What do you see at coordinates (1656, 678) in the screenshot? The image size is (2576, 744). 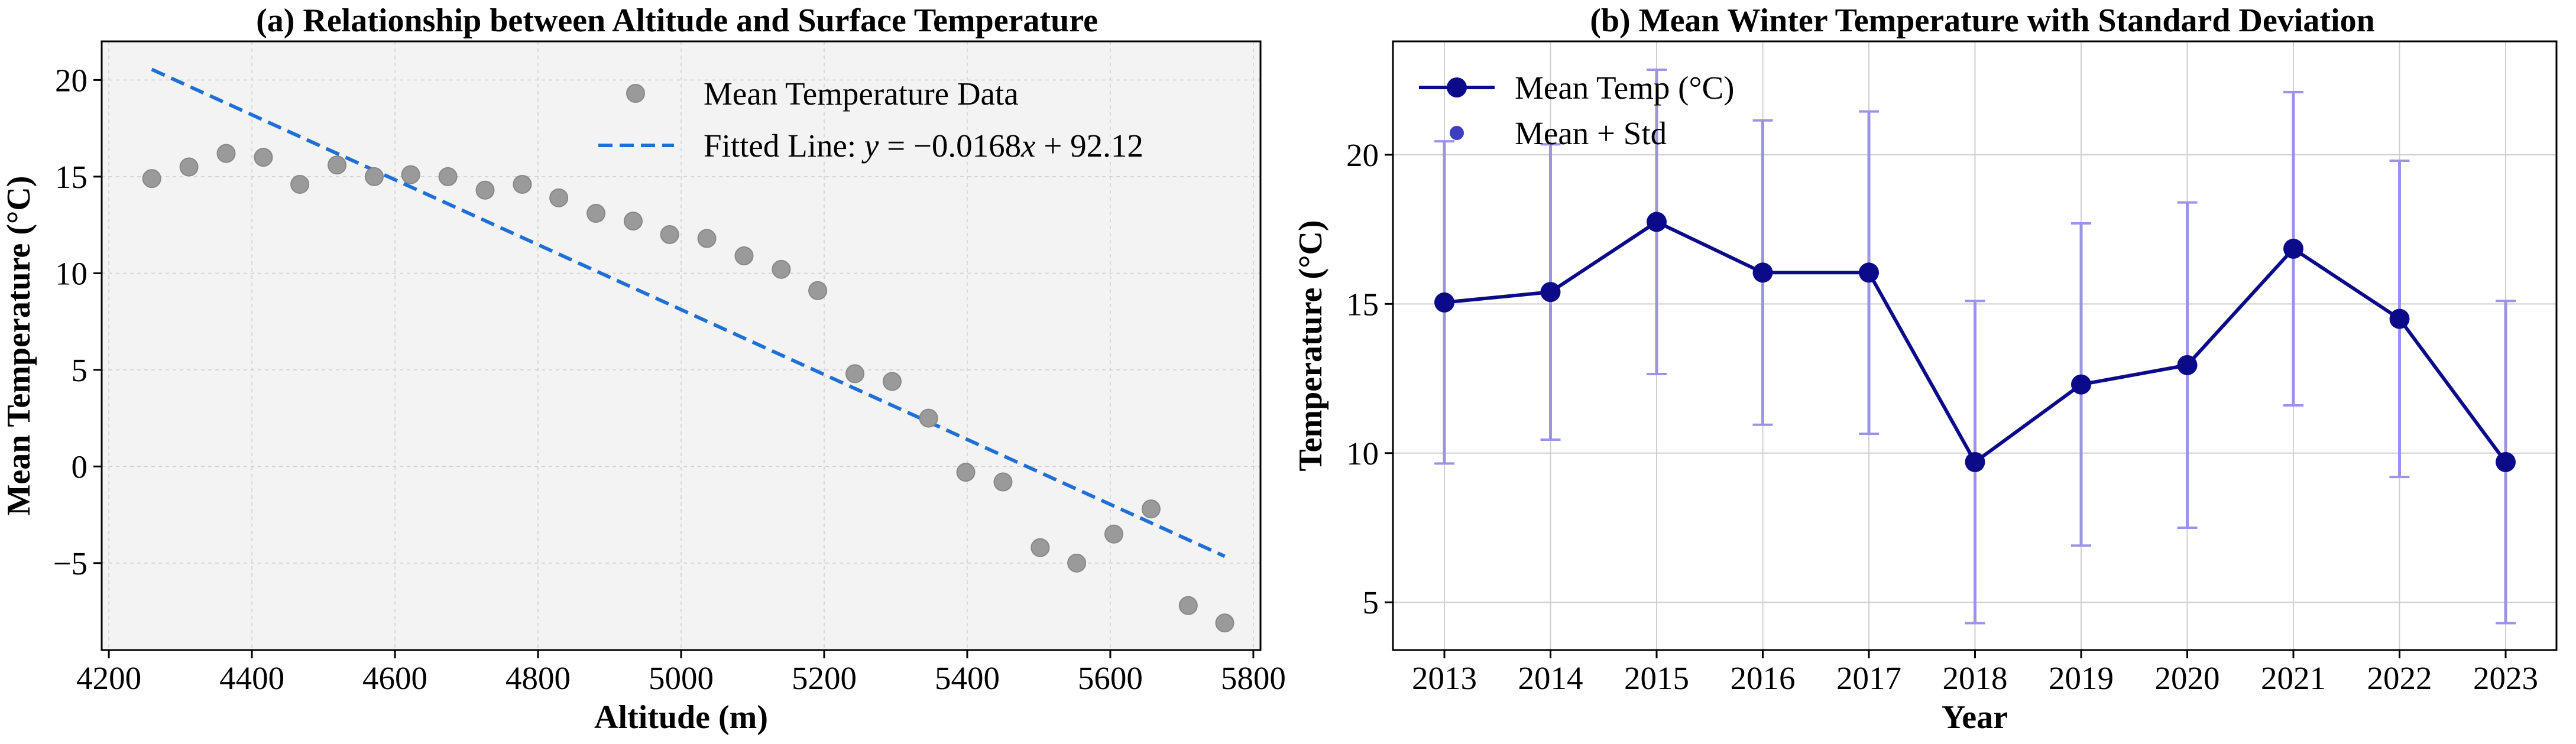 I see `panel-b-x-tick-label: 2015` at bounding box center [1656, 678].